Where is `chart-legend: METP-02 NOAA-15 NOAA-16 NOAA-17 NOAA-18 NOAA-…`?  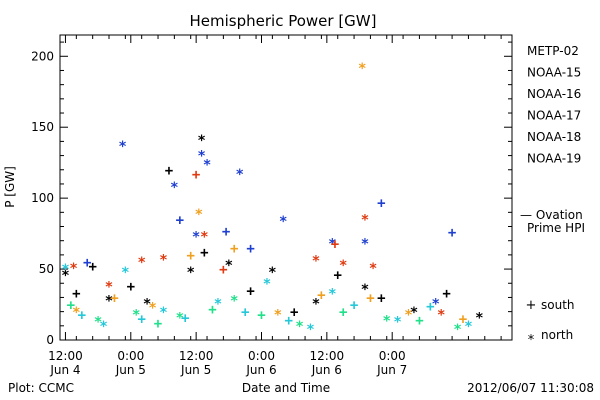
chart-legend: METP-02 NOAA-15 NOAA-16 NOAA-17 NOAA-18 NOAA-… is located at coordinates (554, 105).